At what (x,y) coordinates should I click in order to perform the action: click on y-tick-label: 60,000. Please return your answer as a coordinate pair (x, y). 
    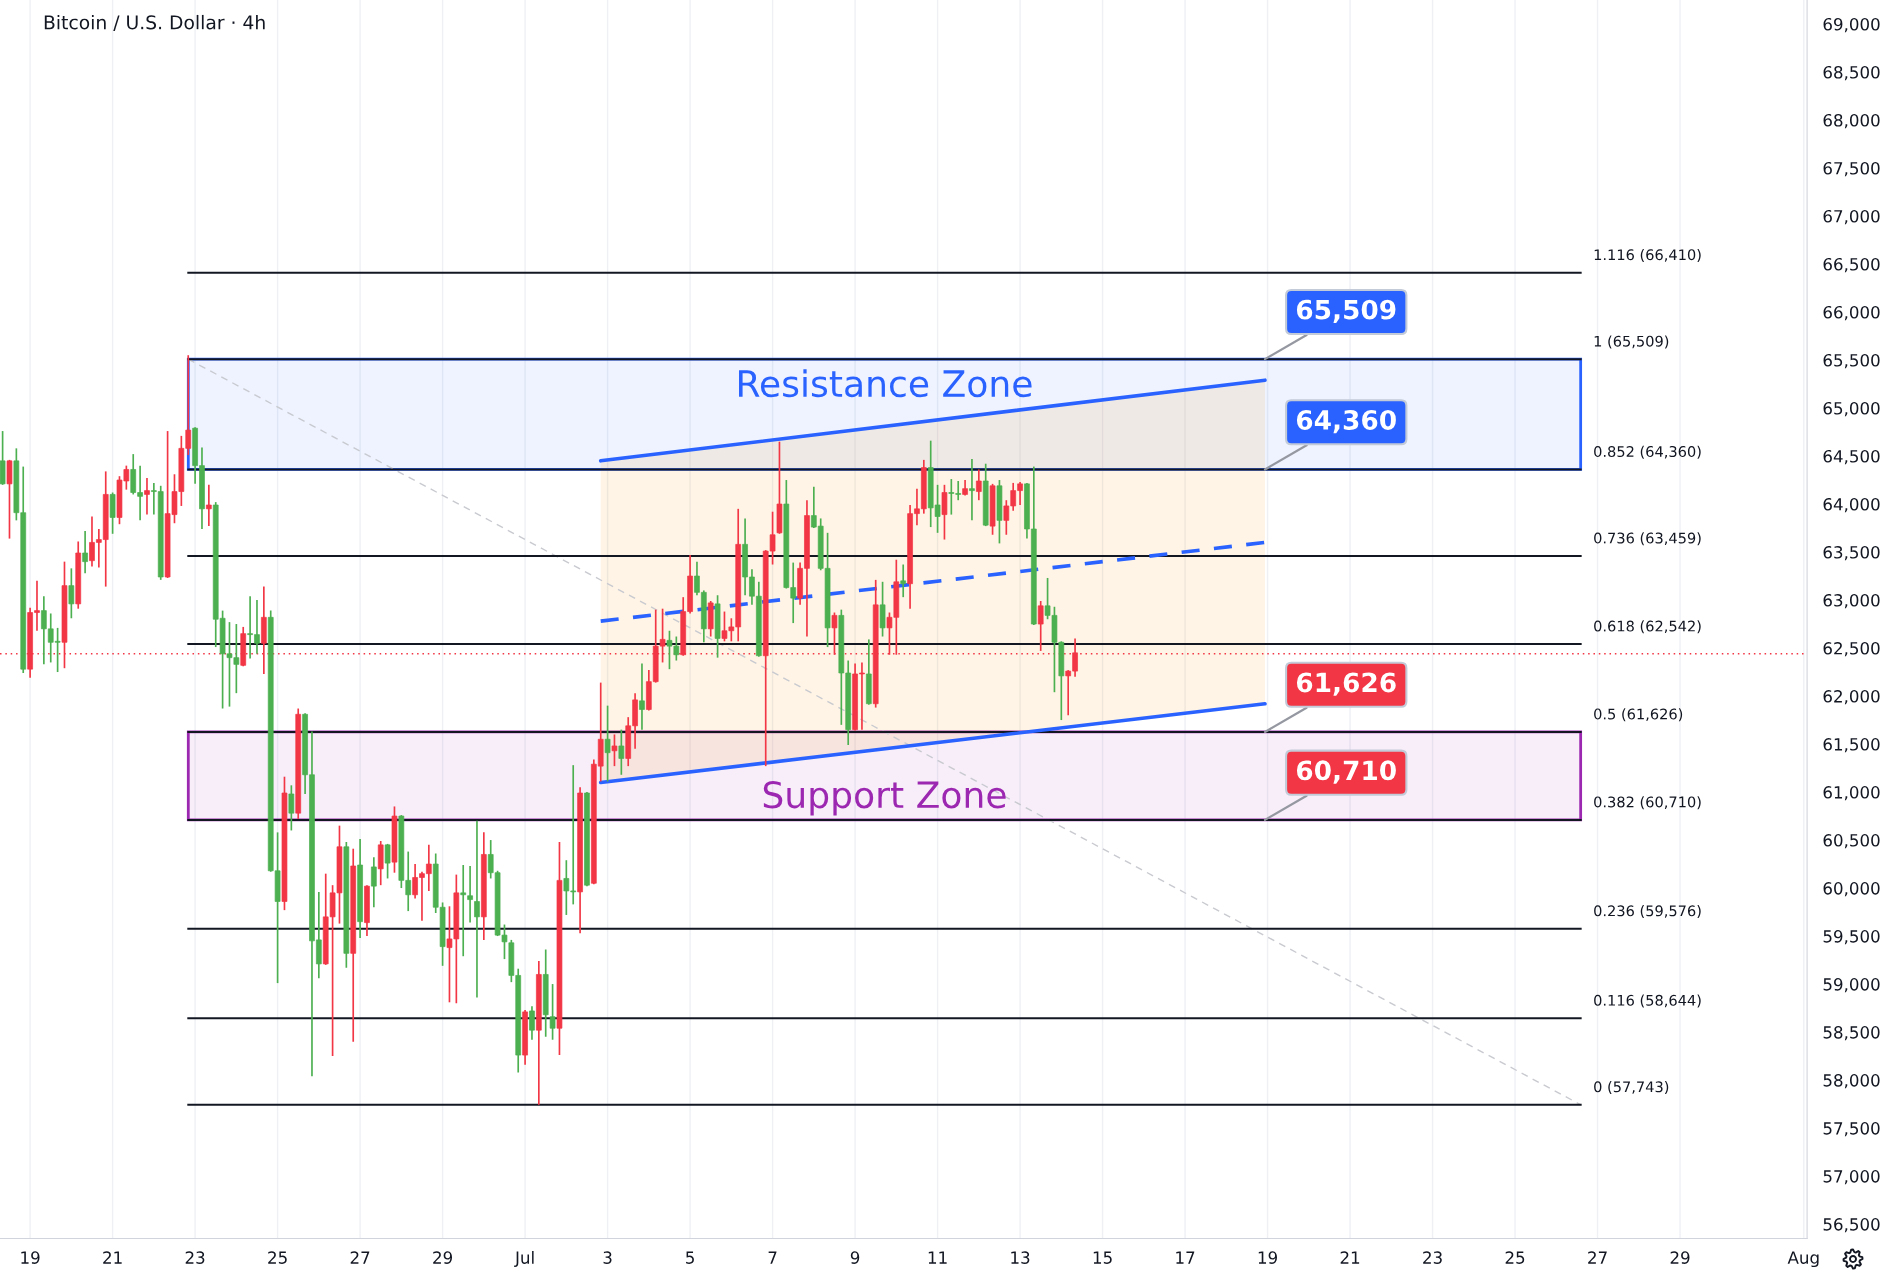
    Looking at the image, I should click on (1851, 889).